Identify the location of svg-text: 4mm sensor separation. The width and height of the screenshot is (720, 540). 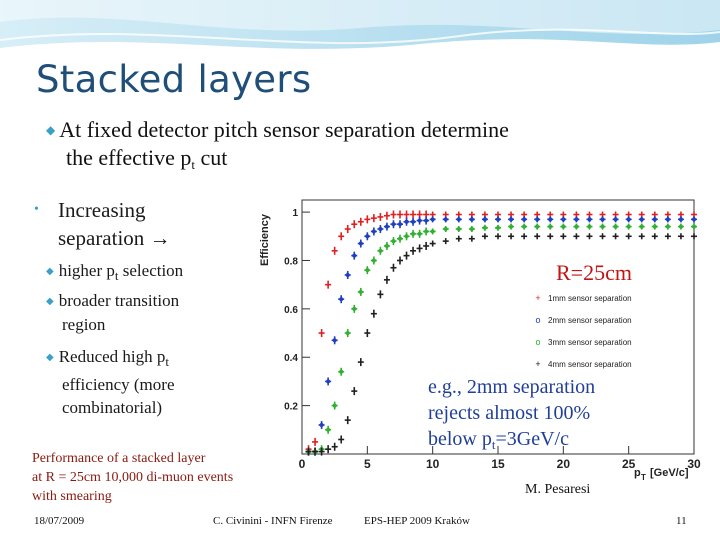
(590, 364).